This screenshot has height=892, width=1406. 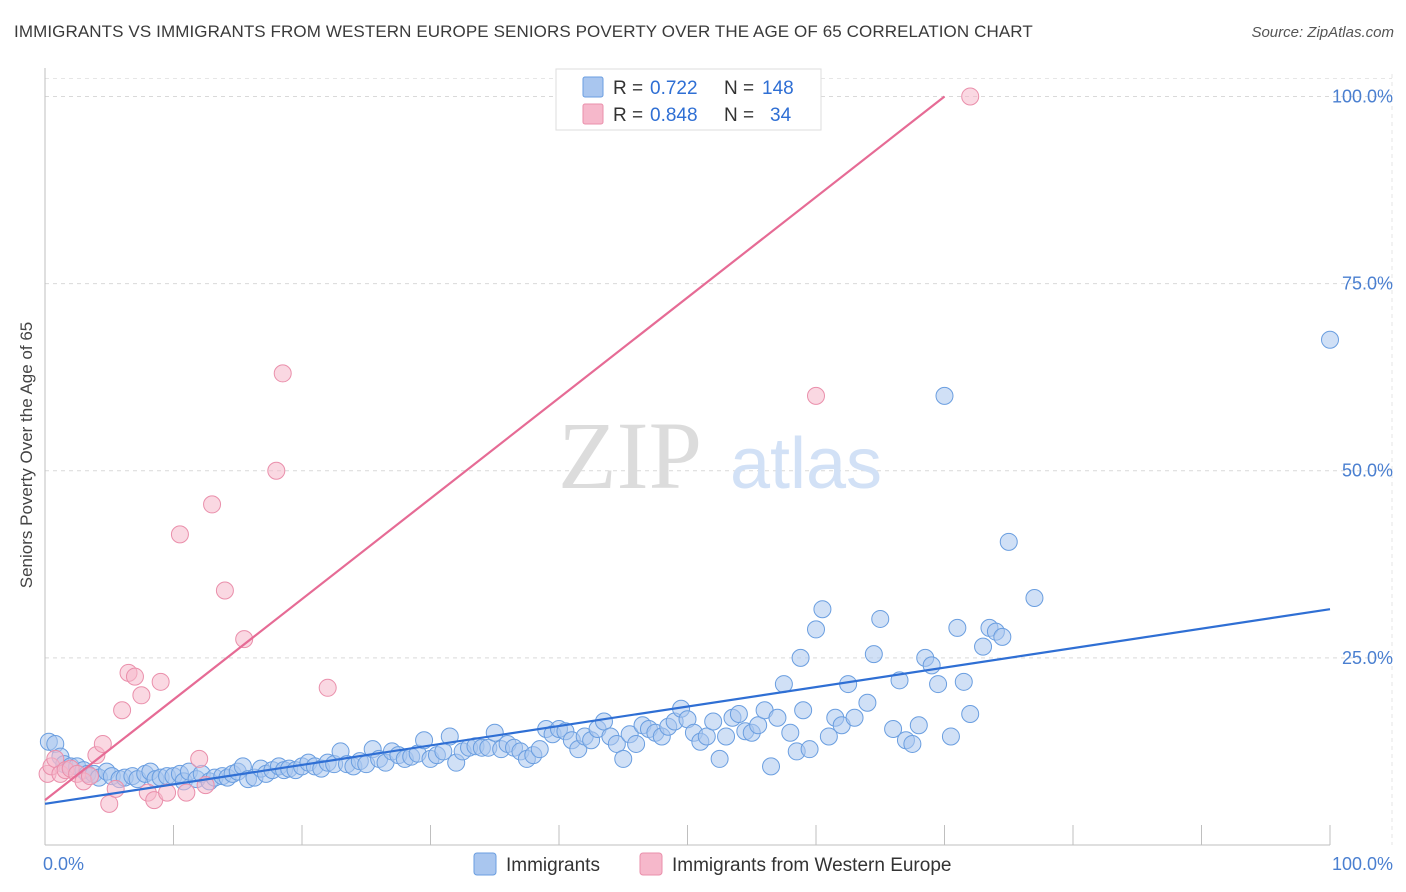 I want to click on stats-n-value: 34, so click(x=781, y=115).